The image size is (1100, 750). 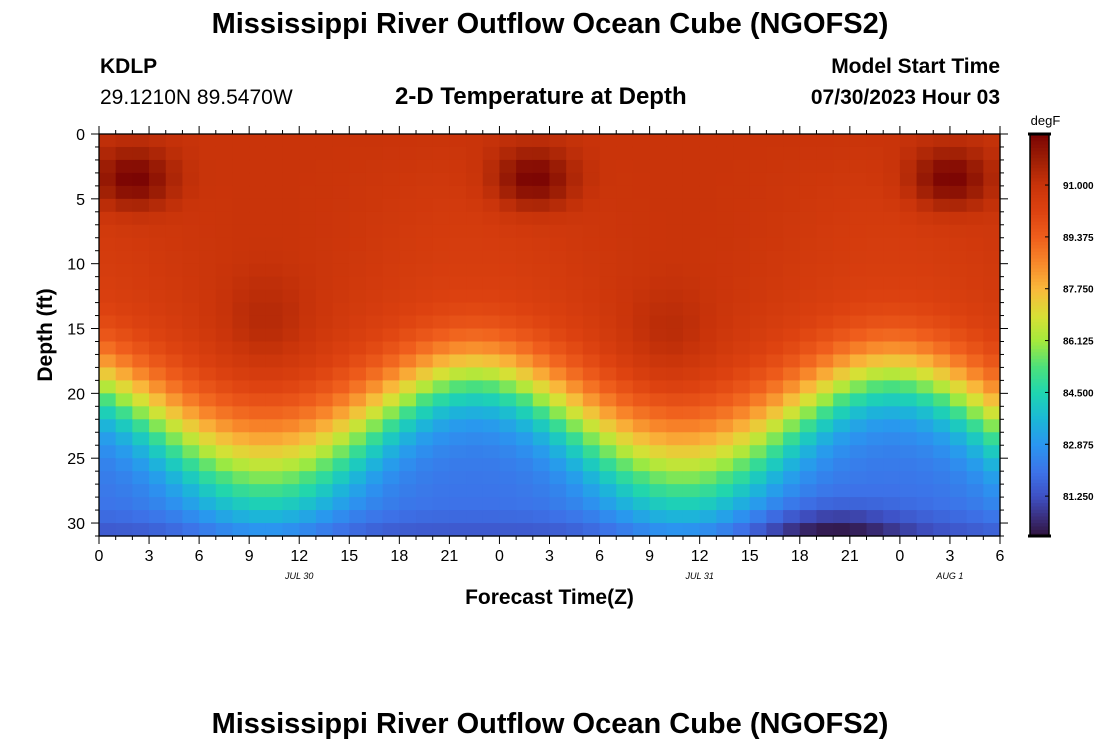 I want to click on station-coordinates: 29.1210N 89.5470W, so click(x=196, y=97).